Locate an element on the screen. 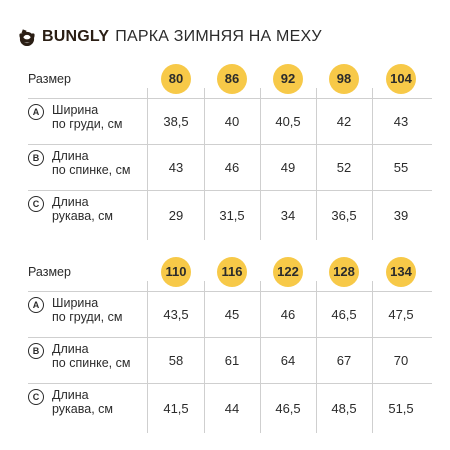 This screenshot has height=450, width=450. table-cell: 67 is located at coordinates (344, 360).